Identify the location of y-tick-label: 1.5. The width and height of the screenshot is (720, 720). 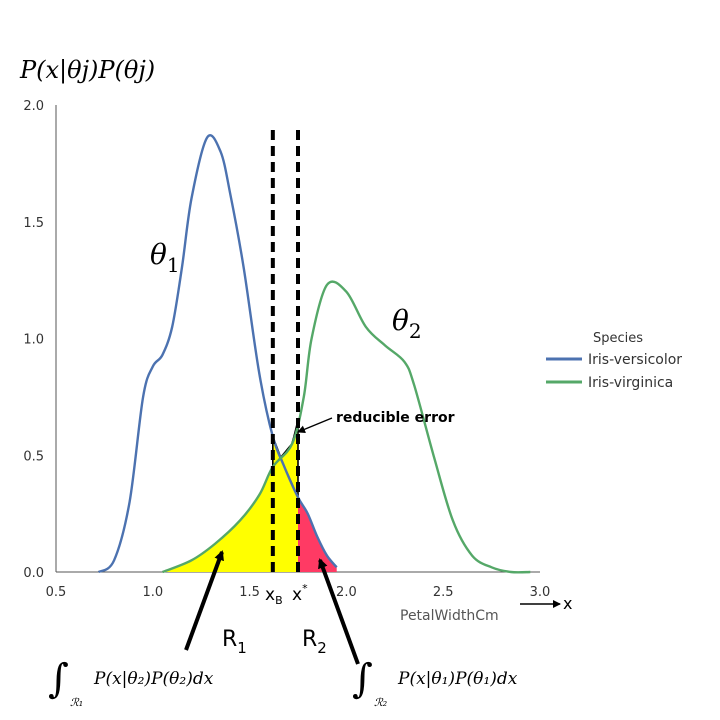
(33, 223).